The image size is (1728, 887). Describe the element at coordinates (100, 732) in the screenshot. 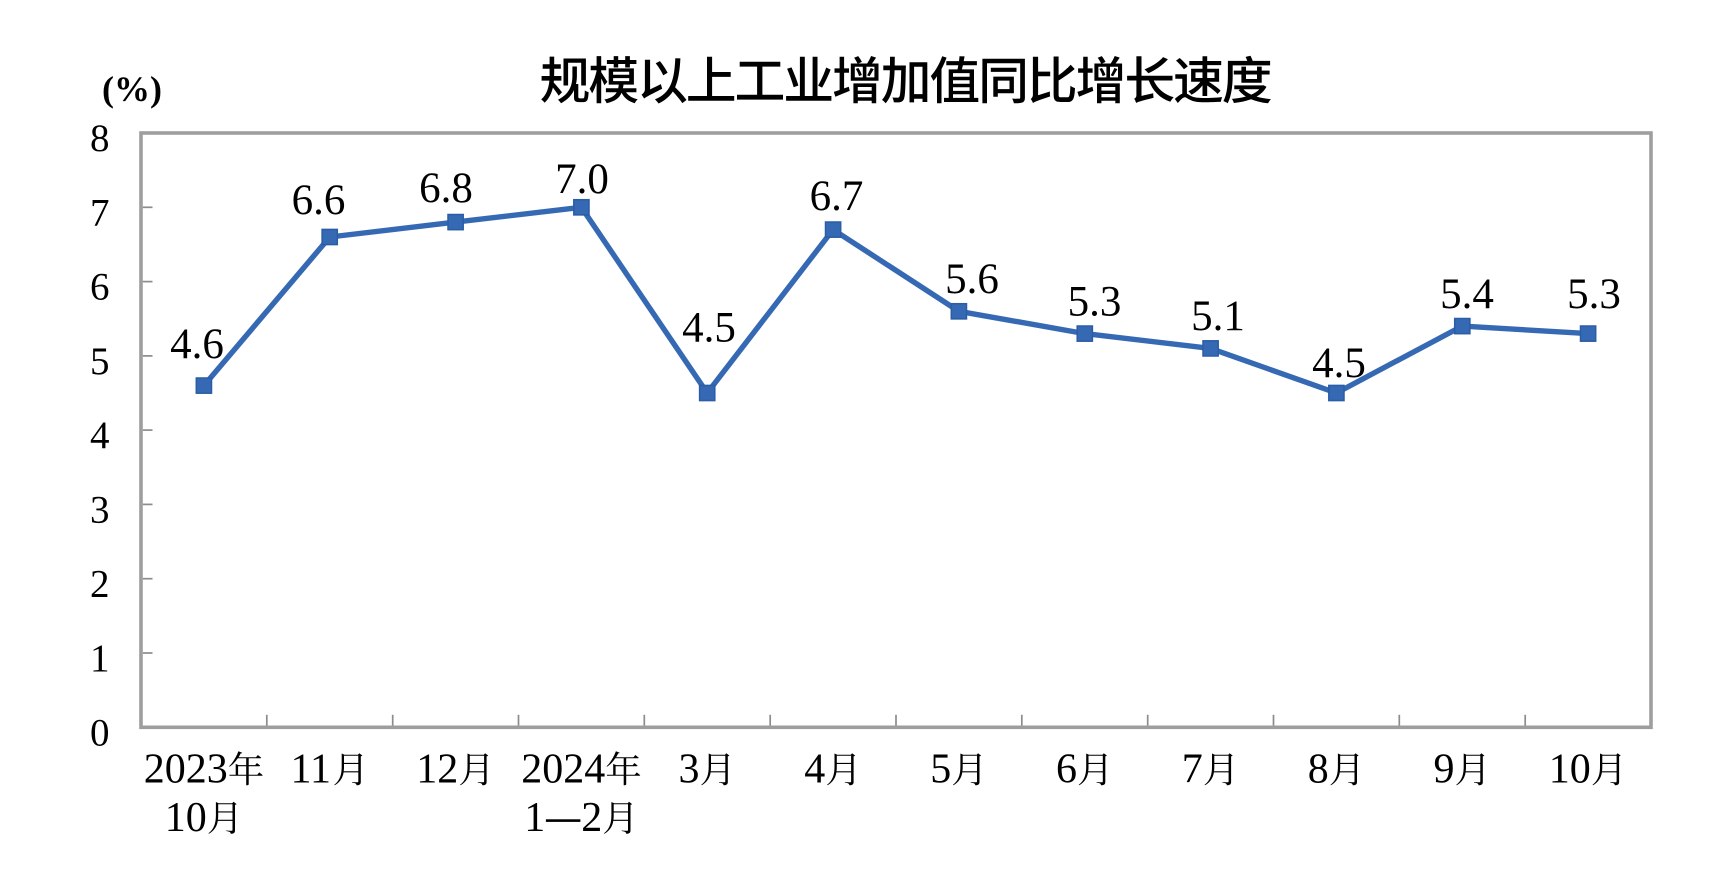

I see `svg-text: 0` at that location.